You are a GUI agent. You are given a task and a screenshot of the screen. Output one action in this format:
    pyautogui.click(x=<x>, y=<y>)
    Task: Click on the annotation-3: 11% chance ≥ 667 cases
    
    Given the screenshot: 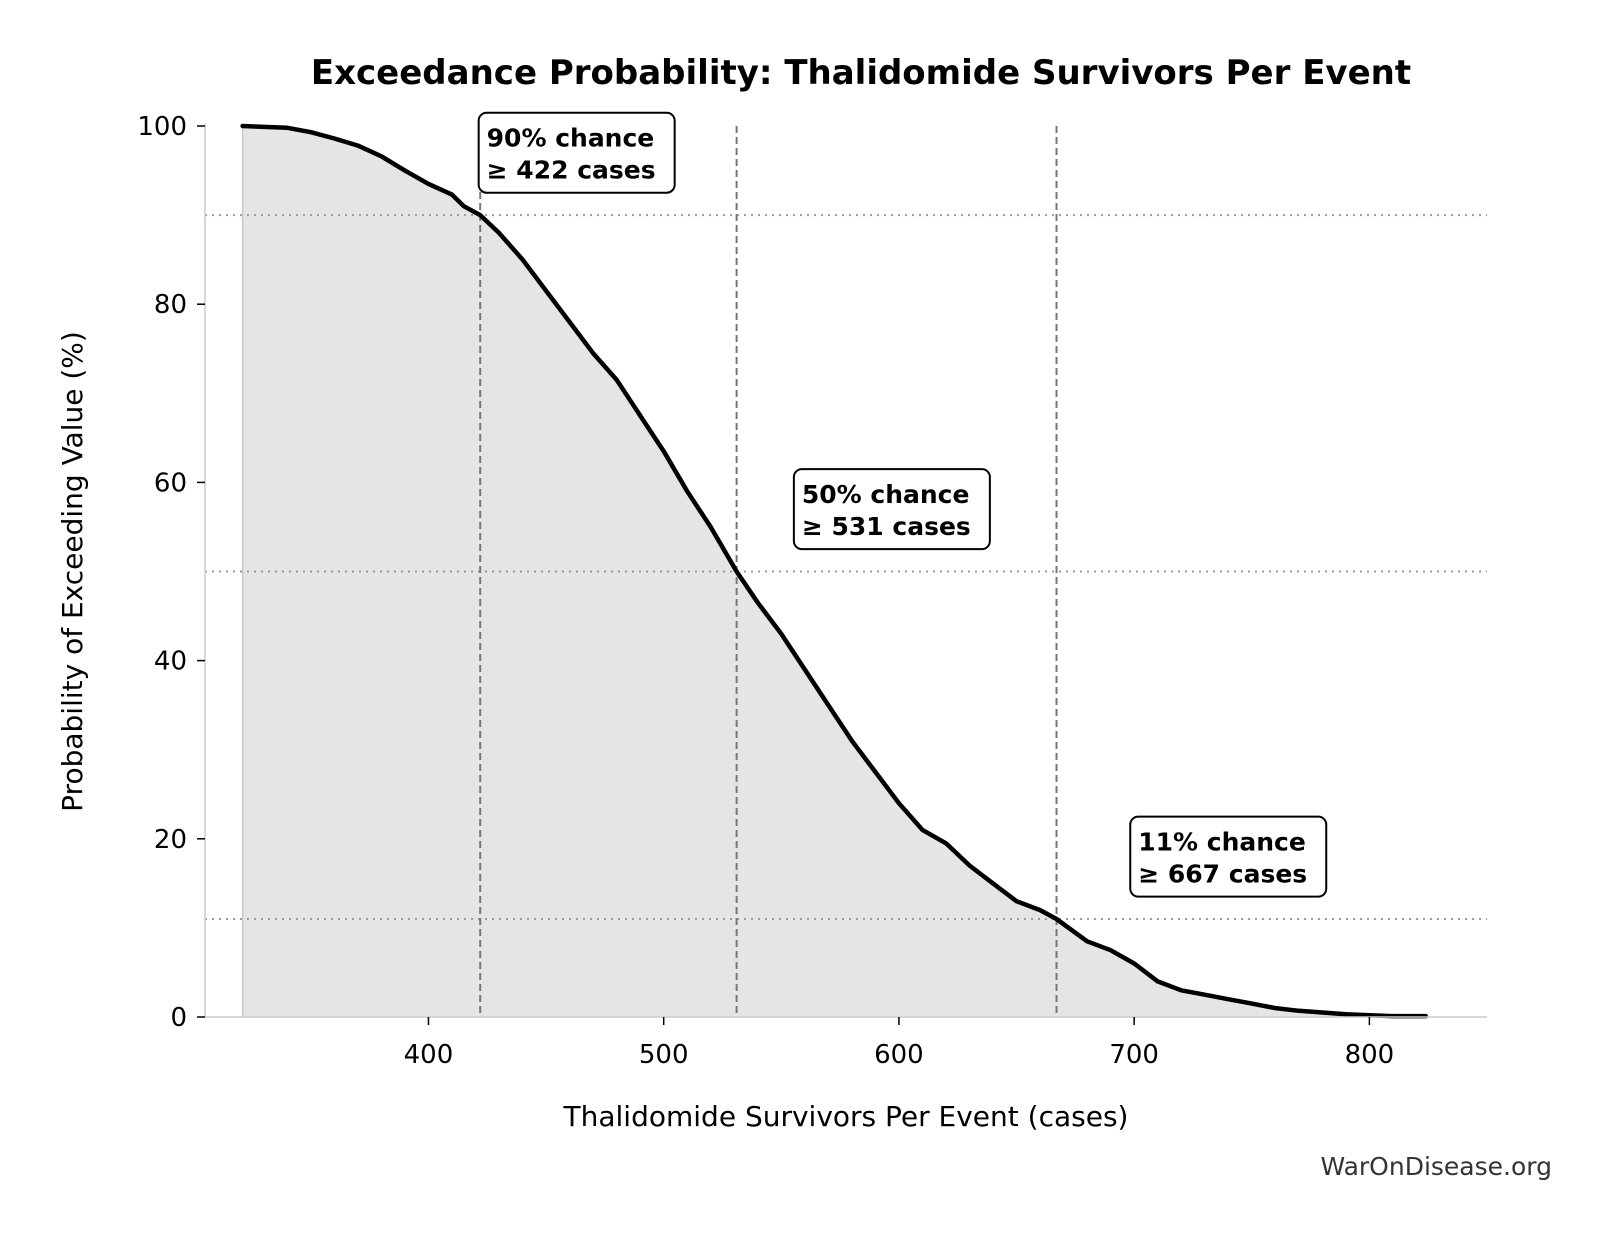 What is the action you would take?
    pyautogui.click(x=1228, y=856)
    